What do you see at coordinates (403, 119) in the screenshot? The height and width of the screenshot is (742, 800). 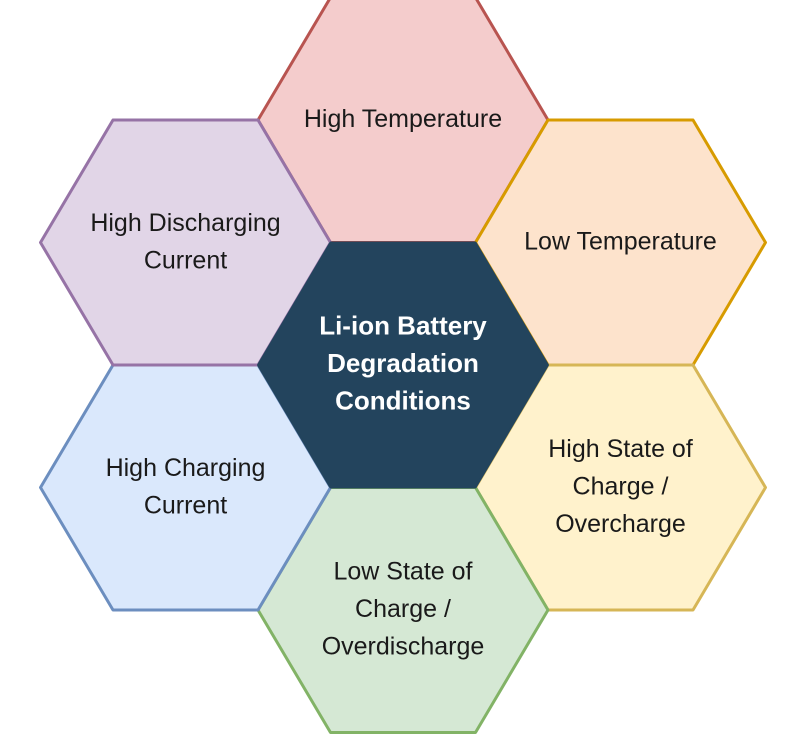 I see `label-high-temperature: High Temperature` at bounding box center [403, 119].